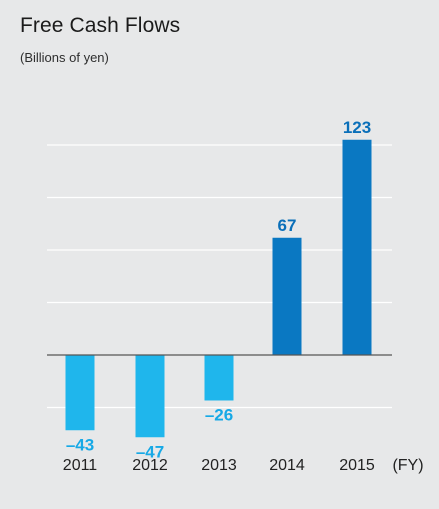  I want to click on x-tick-label-2015: 2015, so click(357, 465).